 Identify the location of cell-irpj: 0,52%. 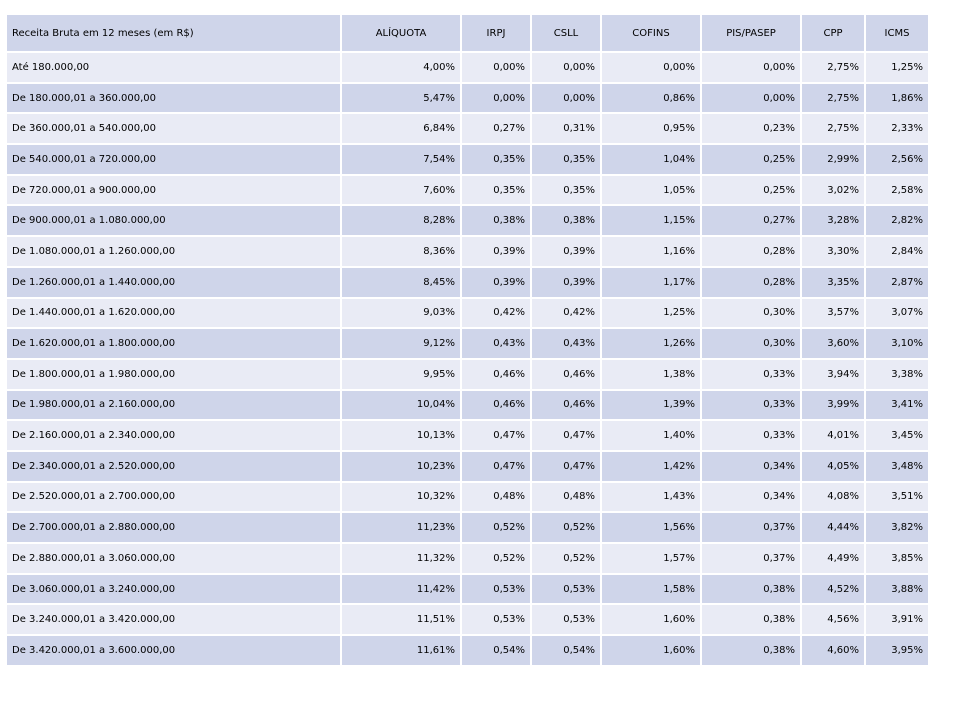
(496, 527).